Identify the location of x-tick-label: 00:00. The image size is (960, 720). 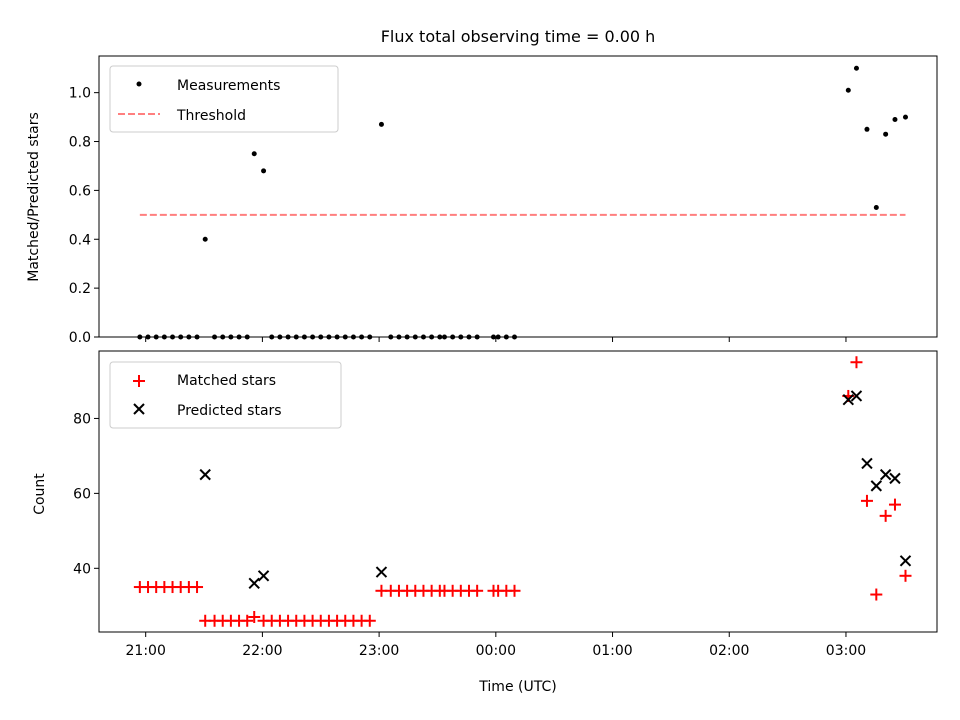
(496, 651).